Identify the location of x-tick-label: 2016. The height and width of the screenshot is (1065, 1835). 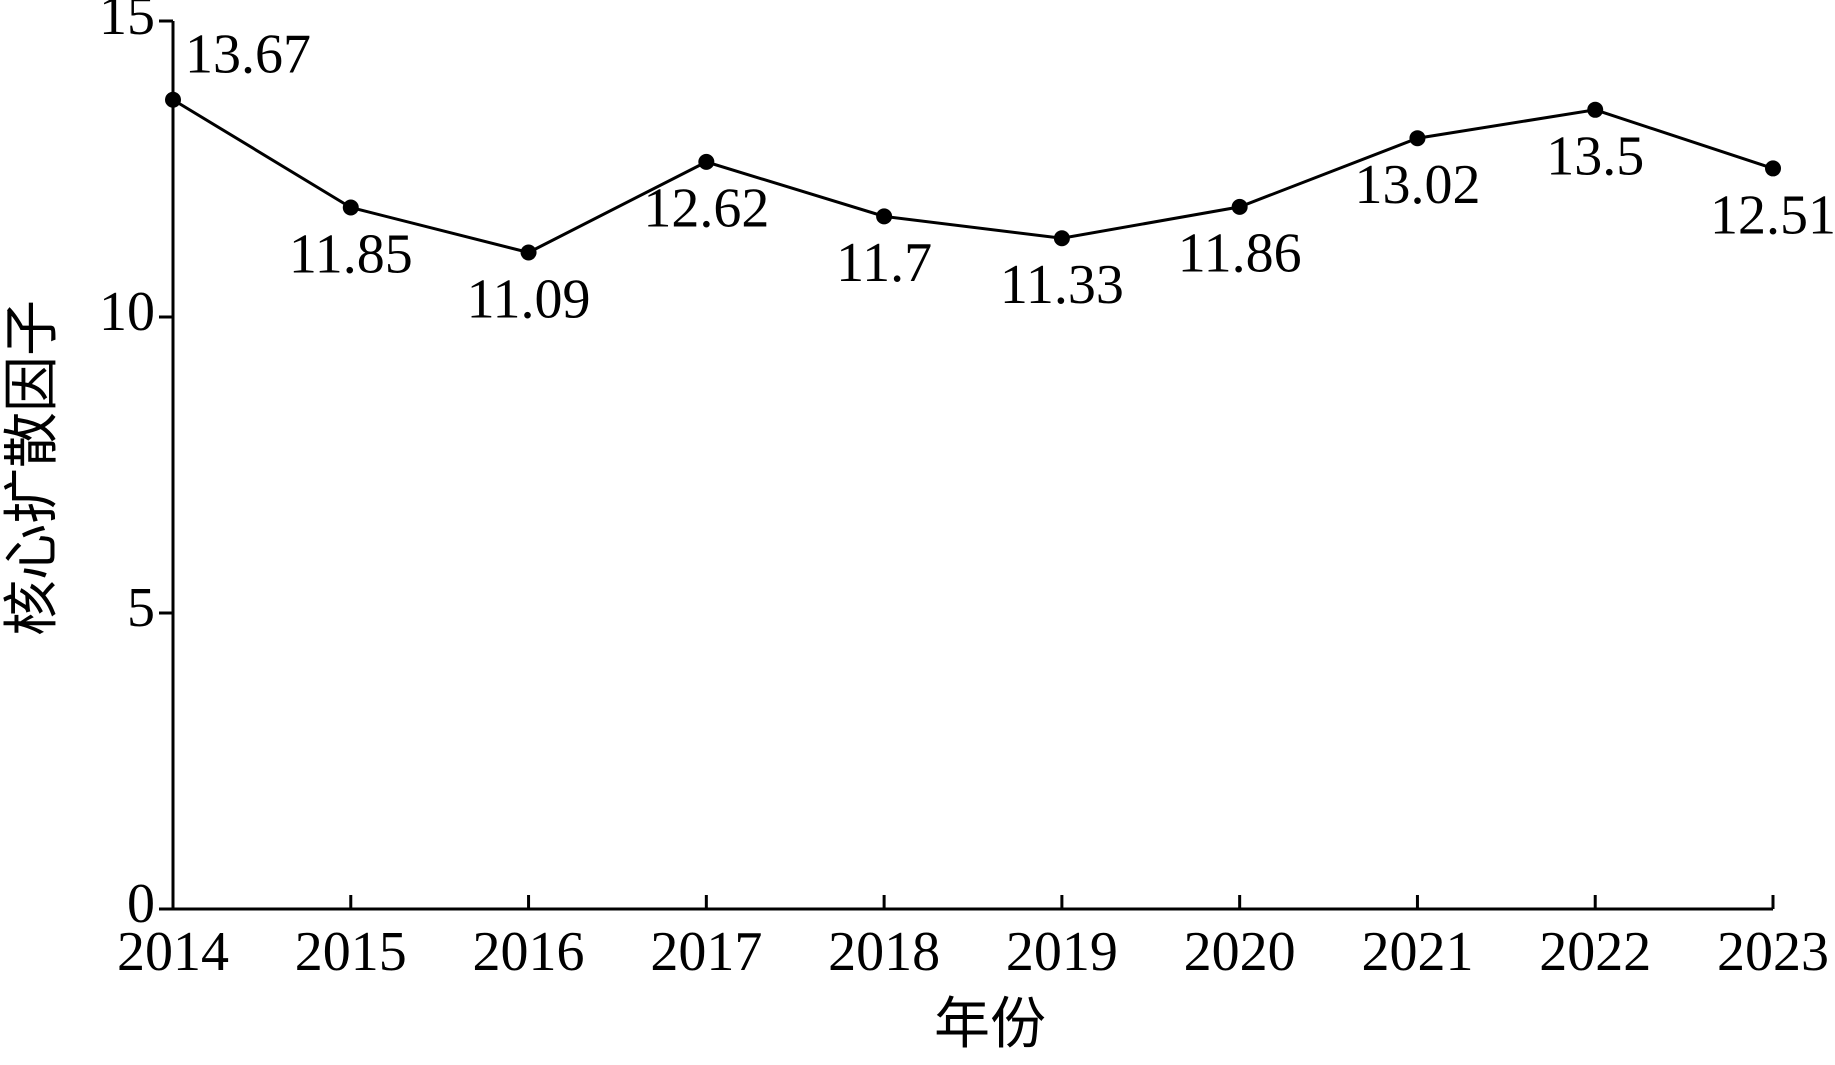
(529, 952).